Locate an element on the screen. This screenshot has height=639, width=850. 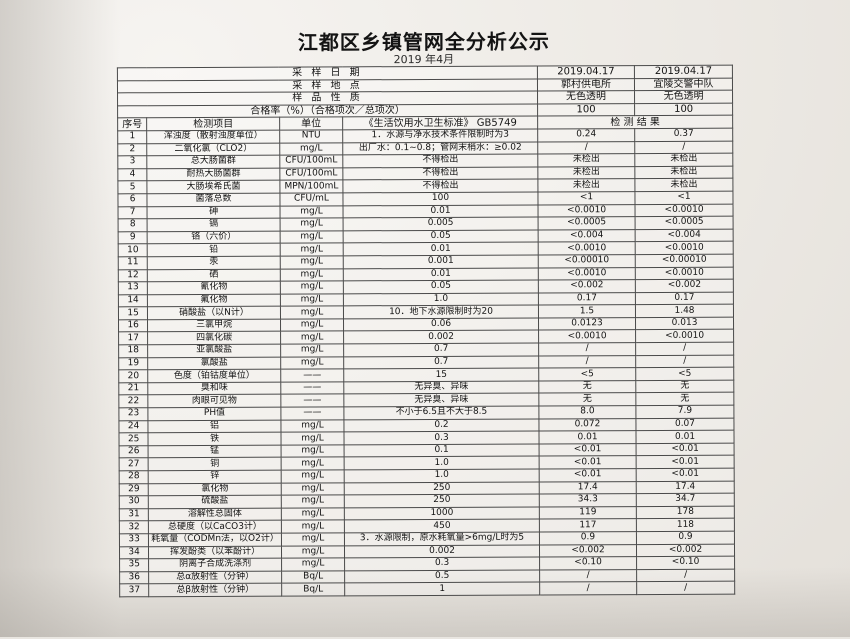
cell-item: 亚氯酸盐 is located at coordinates (214, 351).